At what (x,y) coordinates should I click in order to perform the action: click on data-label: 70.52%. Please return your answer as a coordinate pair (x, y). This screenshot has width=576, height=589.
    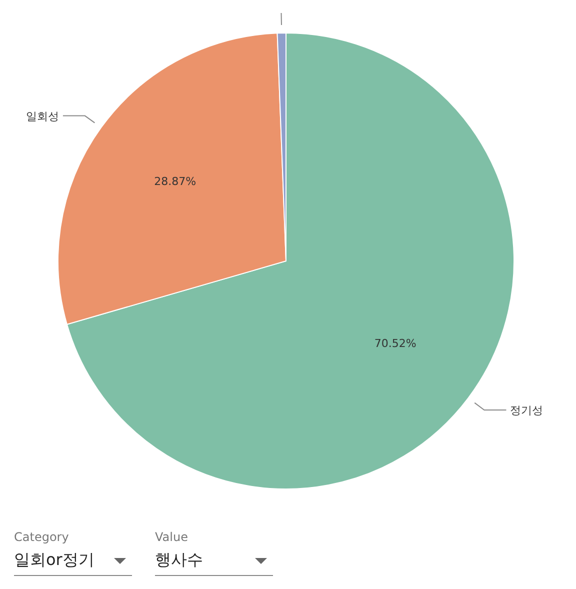
    Looking at the image, I should click on (395, 343).